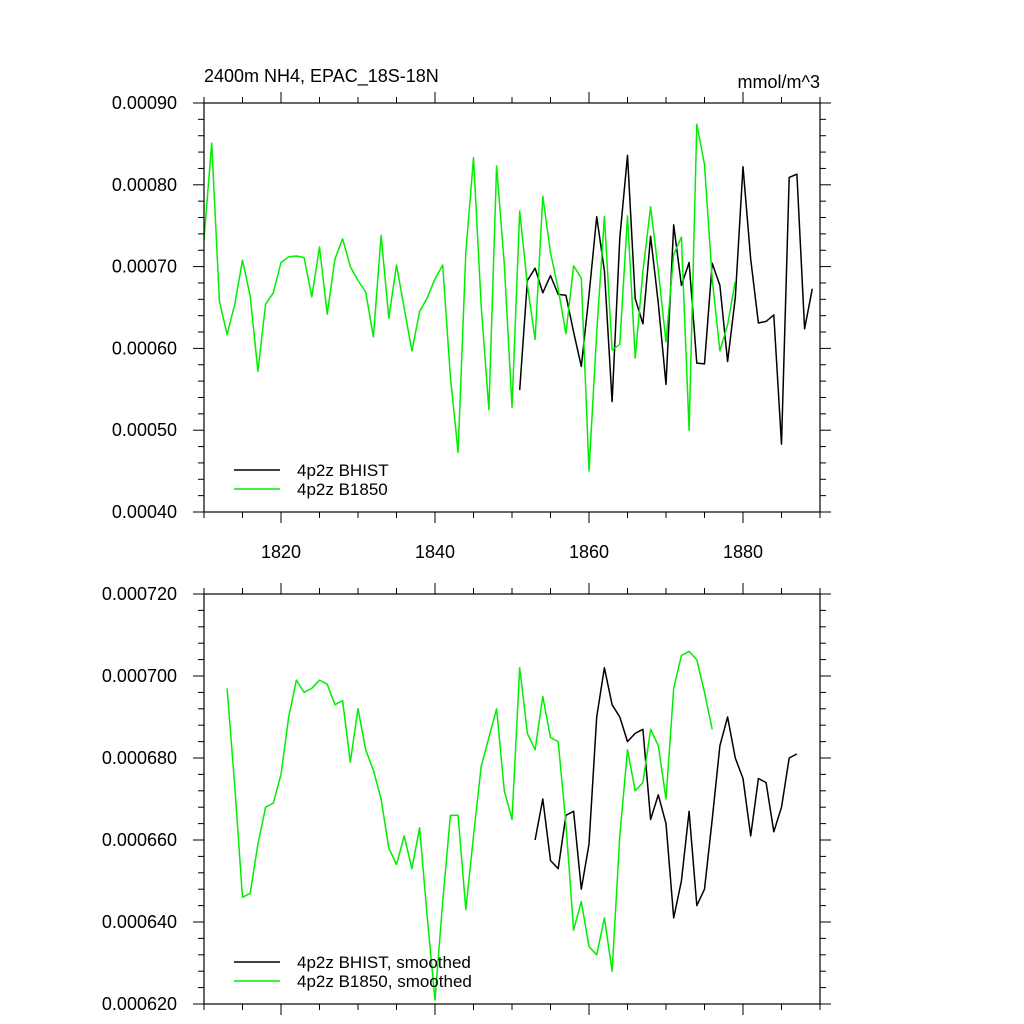 This screenshot has width=1024, height=1024. Describe the element at coordinates (384, 962) in the screenshot. I see `legend-label: 4p2z BHIST, smoothed` at that location.